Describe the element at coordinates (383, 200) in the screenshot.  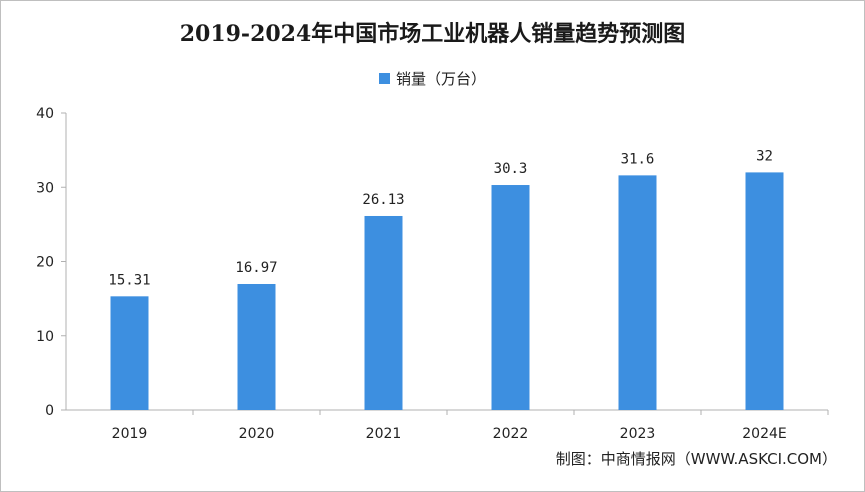
I see `data-label: 26.13` at that location.